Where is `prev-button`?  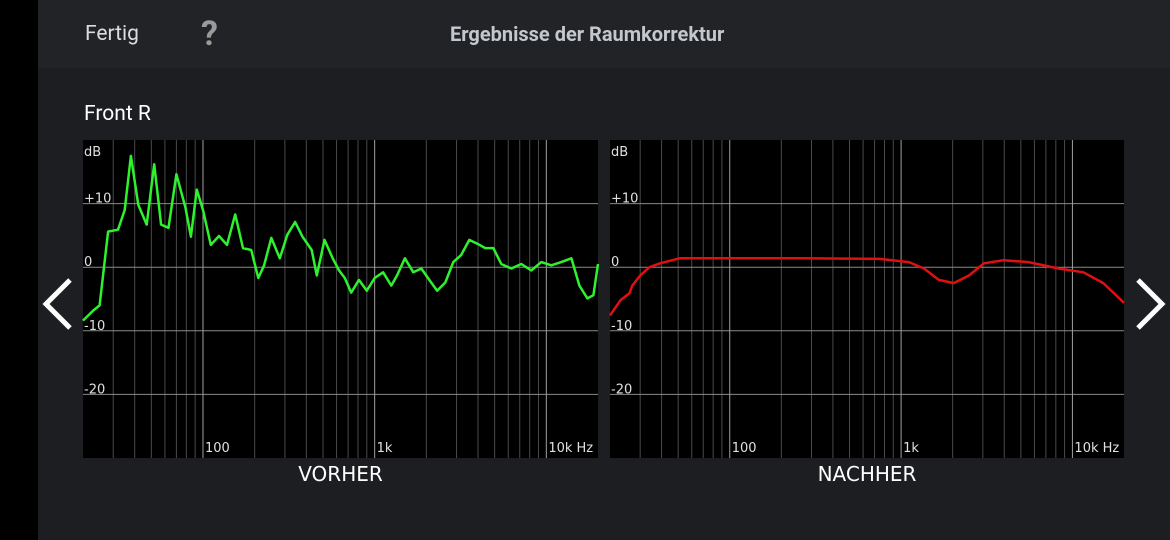
prev-button is located at coordinates (57, 304).